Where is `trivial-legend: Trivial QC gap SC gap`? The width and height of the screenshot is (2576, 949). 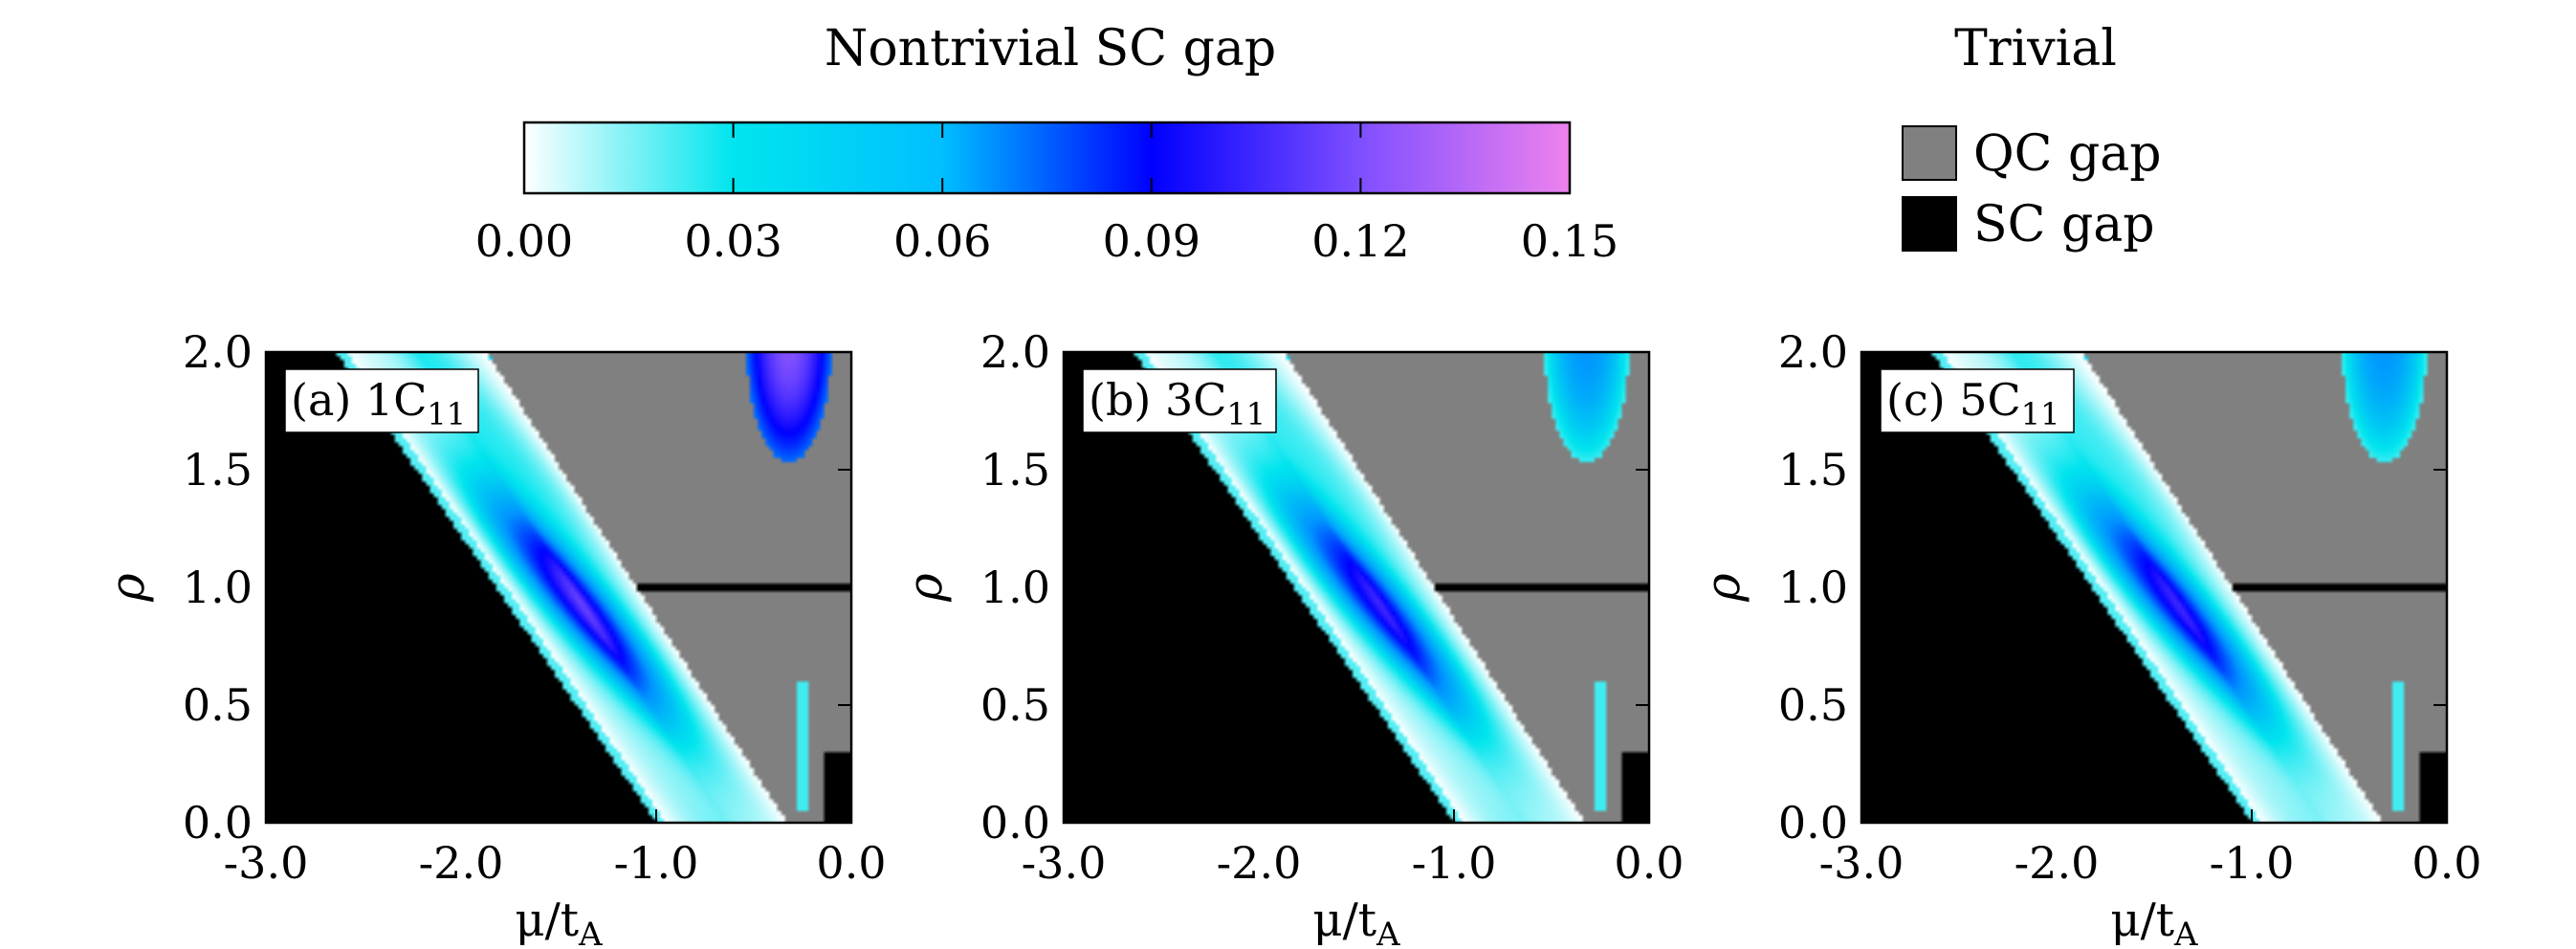 trivial-legend: Trivial QC gap SC gap is located at coordinates (2032, 137).